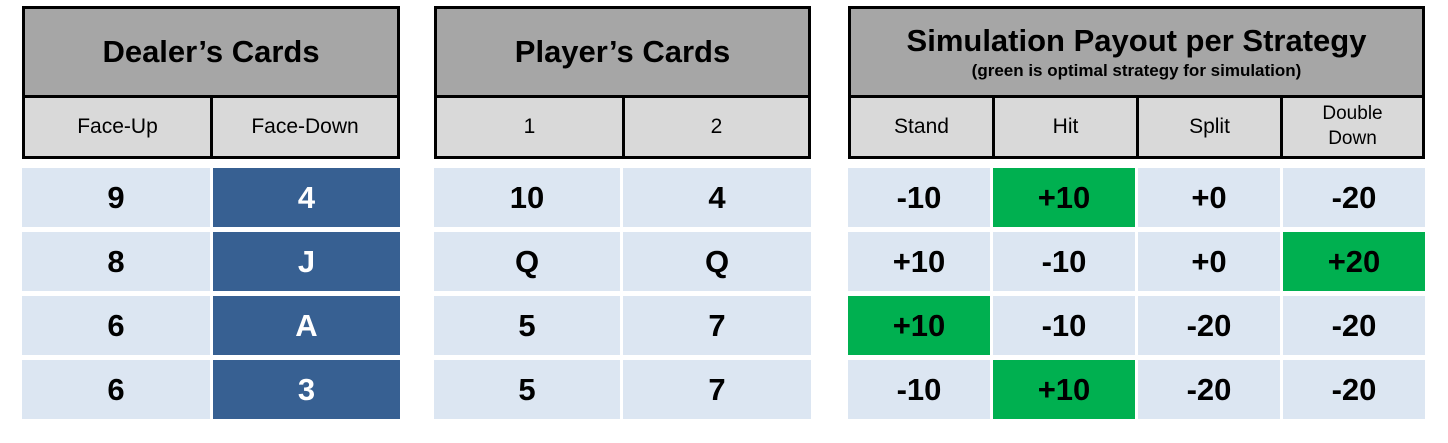 This screenshot has width=1448, height=443. I want to click on payout-col-double-down: Double Down, so click(1352, 127).